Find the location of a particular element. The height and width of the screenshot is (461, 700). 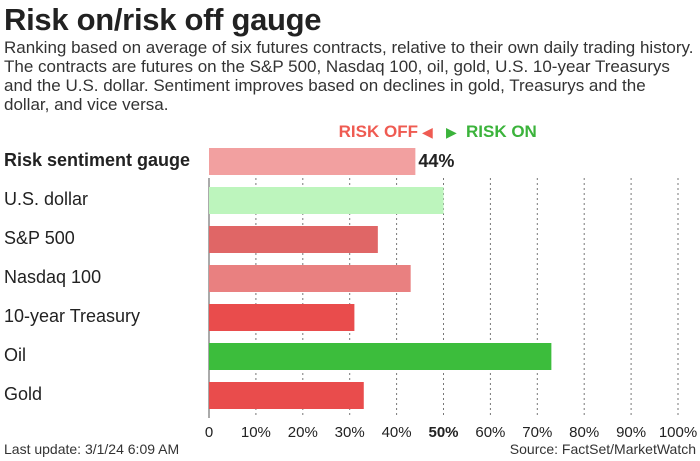

x-tick-label: 20% is located at coordinates (303, 432).